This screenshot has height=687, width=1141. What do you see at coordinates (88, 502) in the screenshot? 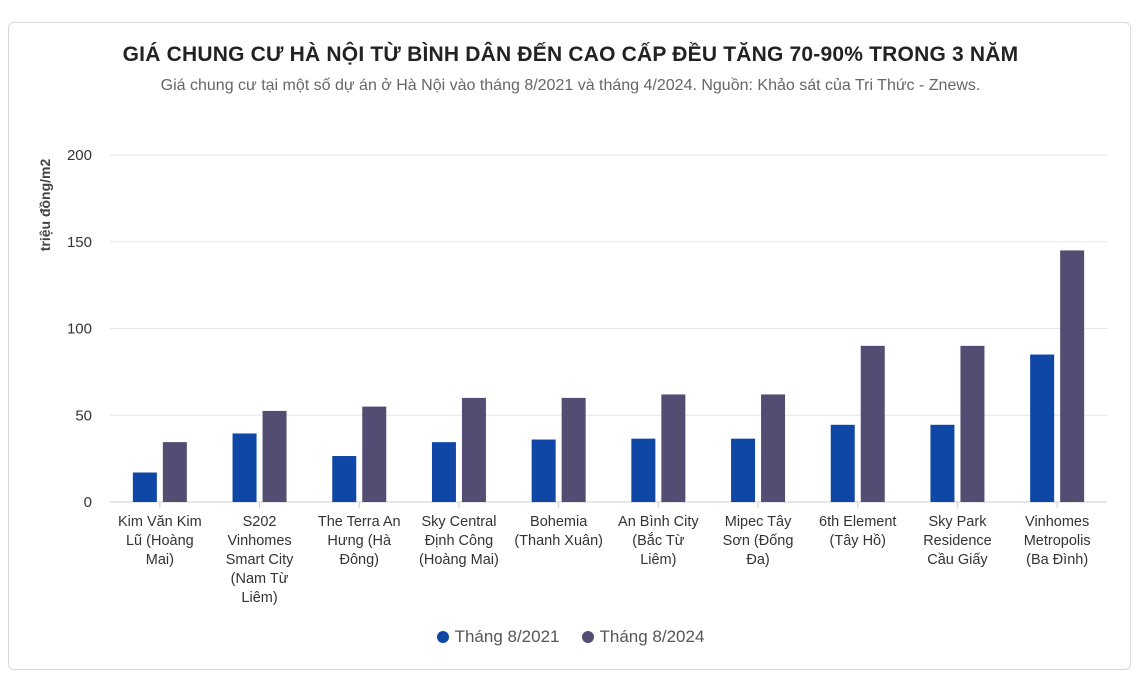
I see `y-tick-label: 0` at bounding box center [88, 502].